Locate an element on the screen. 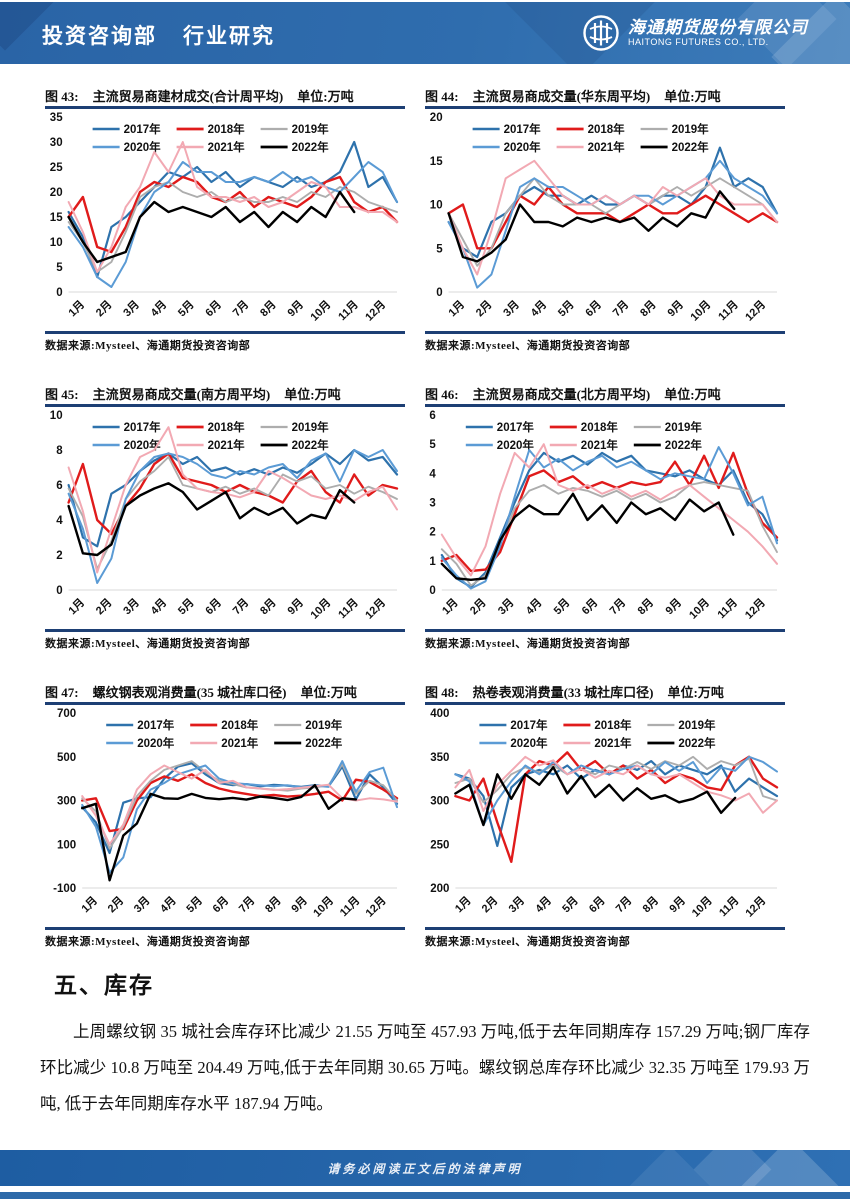 This screenshot has width=850, height=1202. figure-label: 图 48: is located at coordinates (442, 692).